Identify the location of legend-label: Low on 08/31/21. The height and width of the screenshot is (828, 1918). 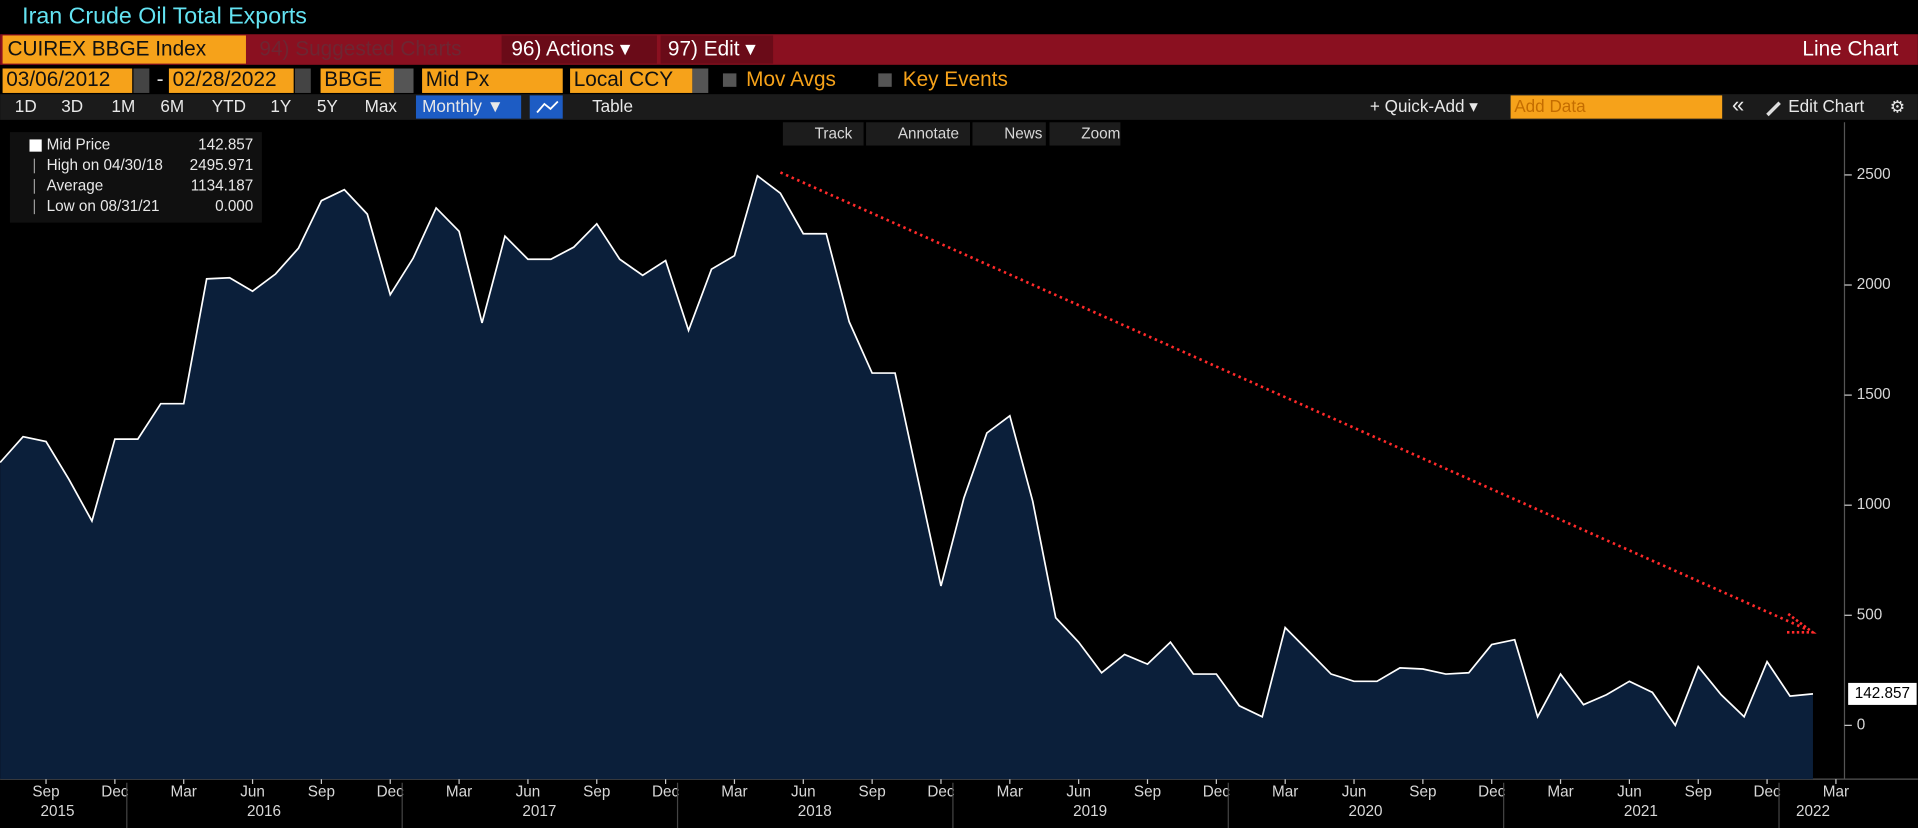
(103, 206).